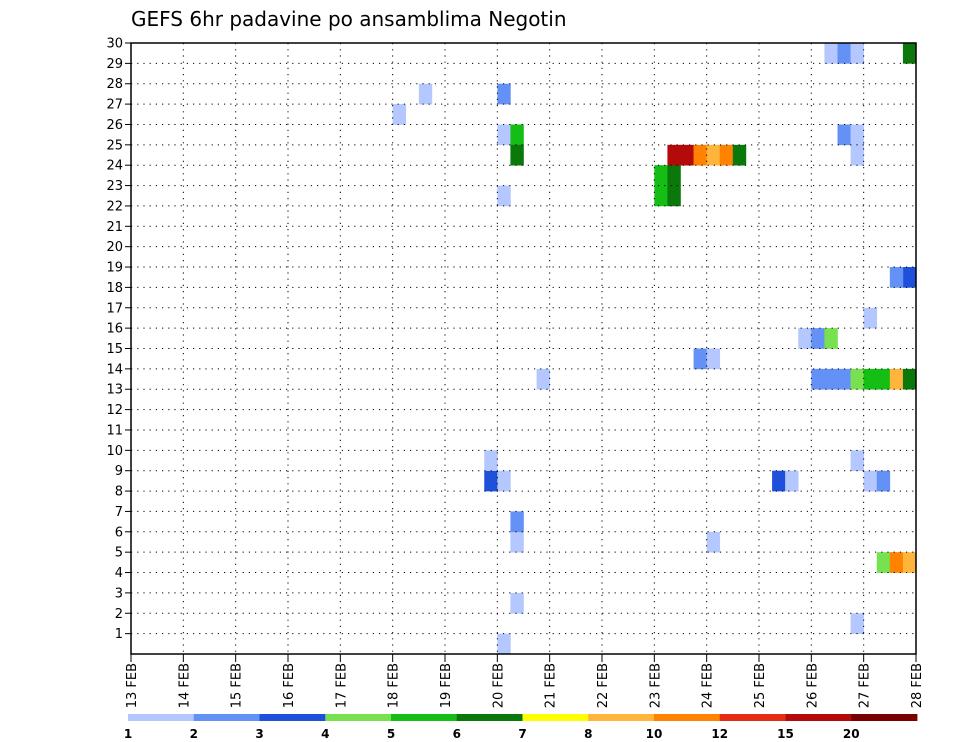 The height and width of the screenshot is (742, 960). I want to click on colorbar-label-12: 12, so click(719, 734).